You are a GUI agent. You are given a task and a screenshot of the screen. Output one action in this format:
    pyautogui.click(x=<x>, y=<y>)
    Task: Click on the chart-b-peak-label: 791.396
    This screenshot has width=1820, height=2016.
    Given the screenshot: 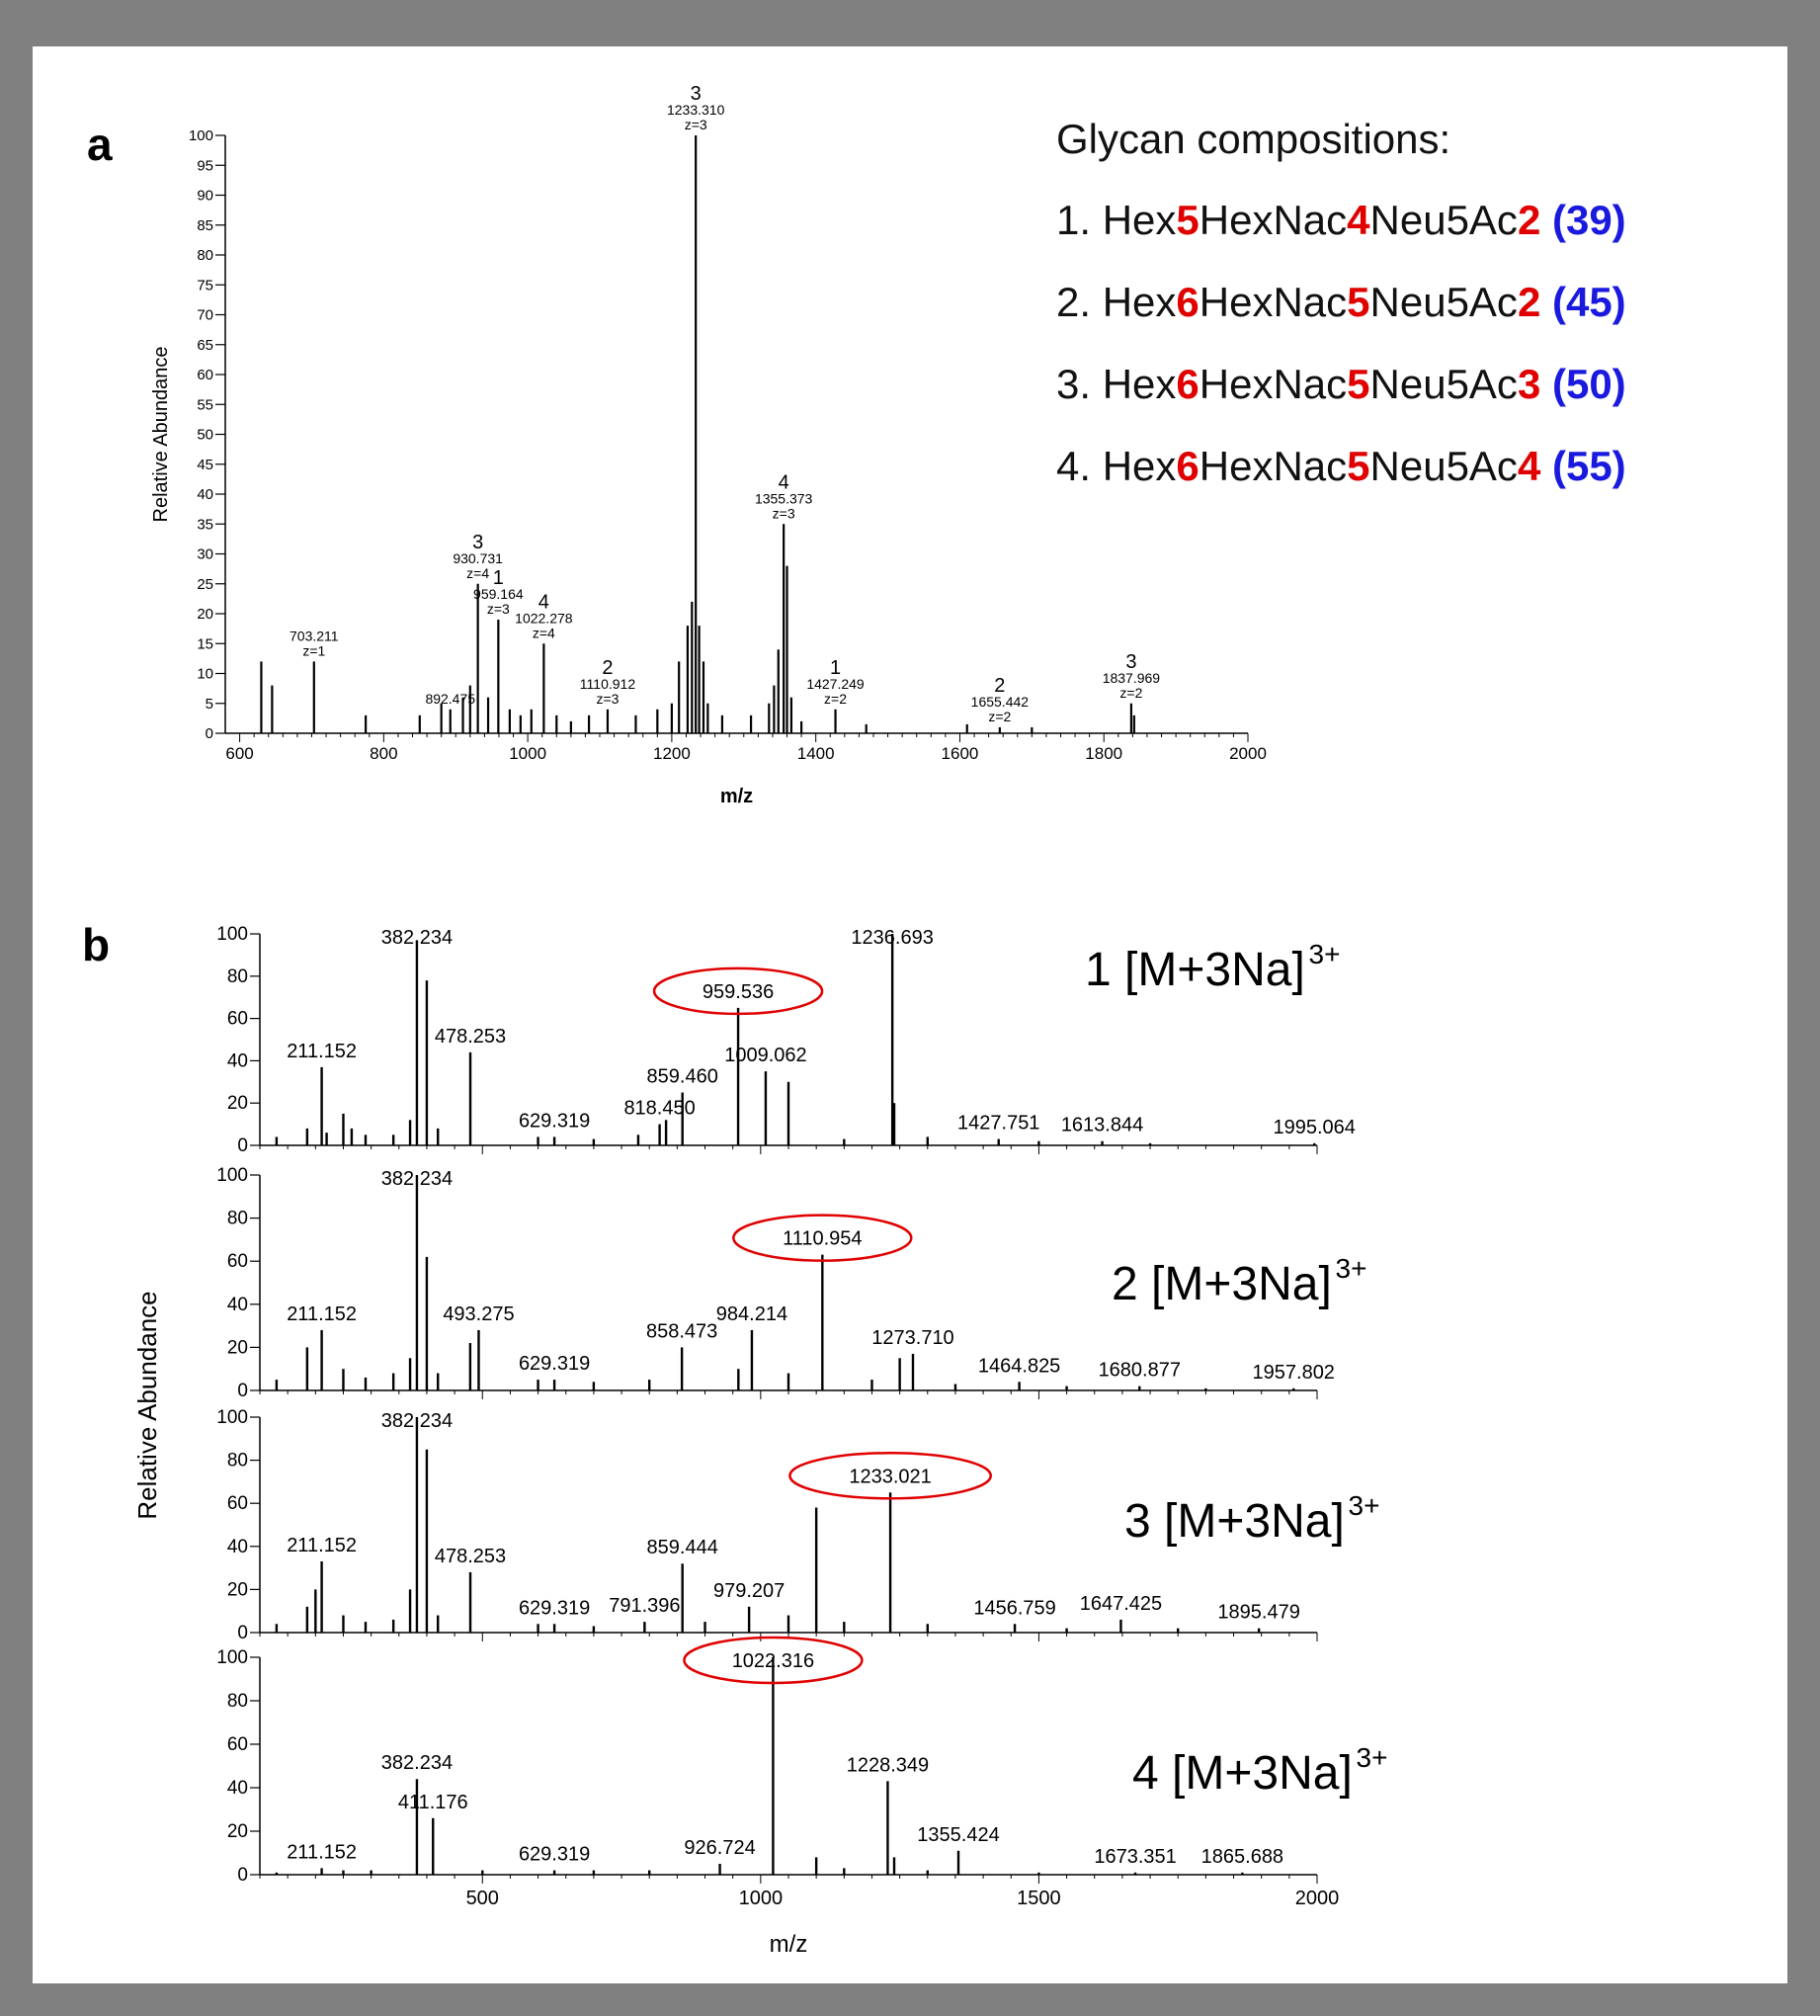 What is the action you would take?
    pyautogui.click(x=644, y=1606)
    